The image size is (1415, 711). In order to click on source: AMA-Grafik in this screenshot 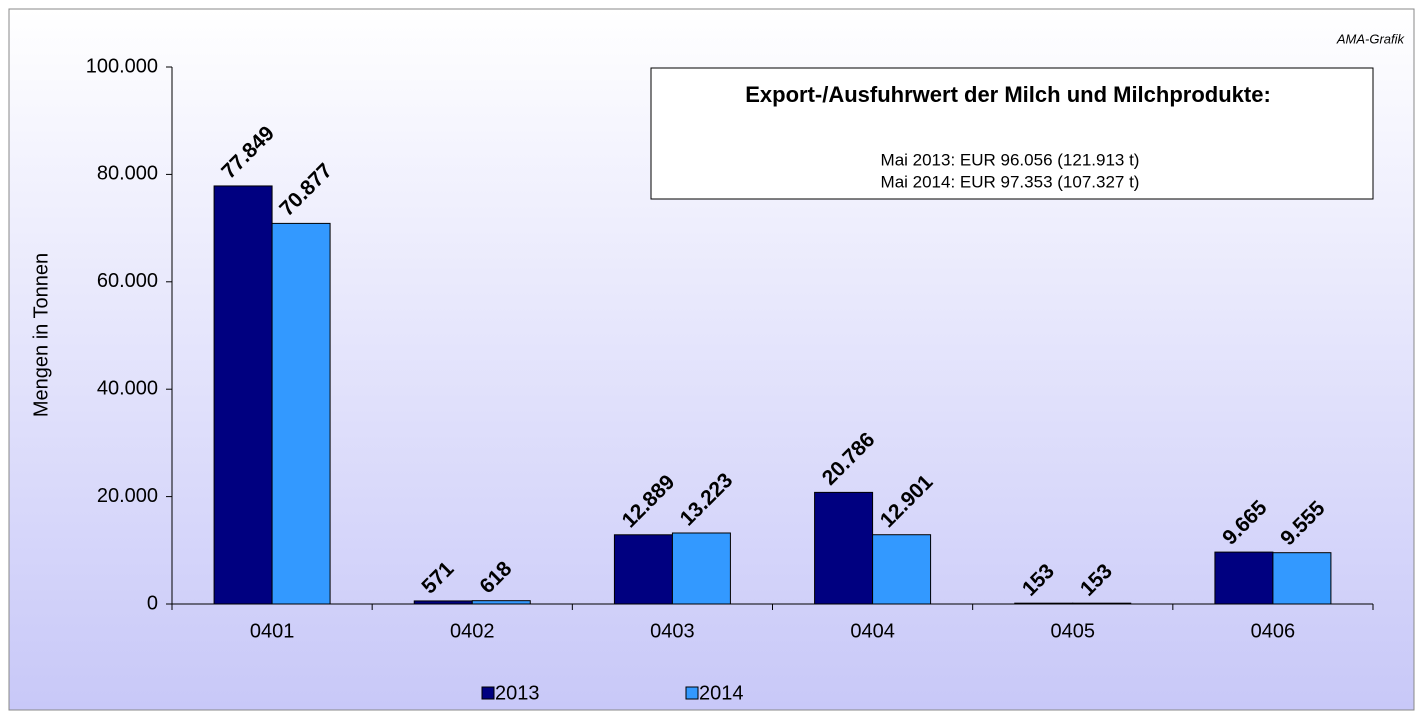, I will do `click(1371, 38)`.